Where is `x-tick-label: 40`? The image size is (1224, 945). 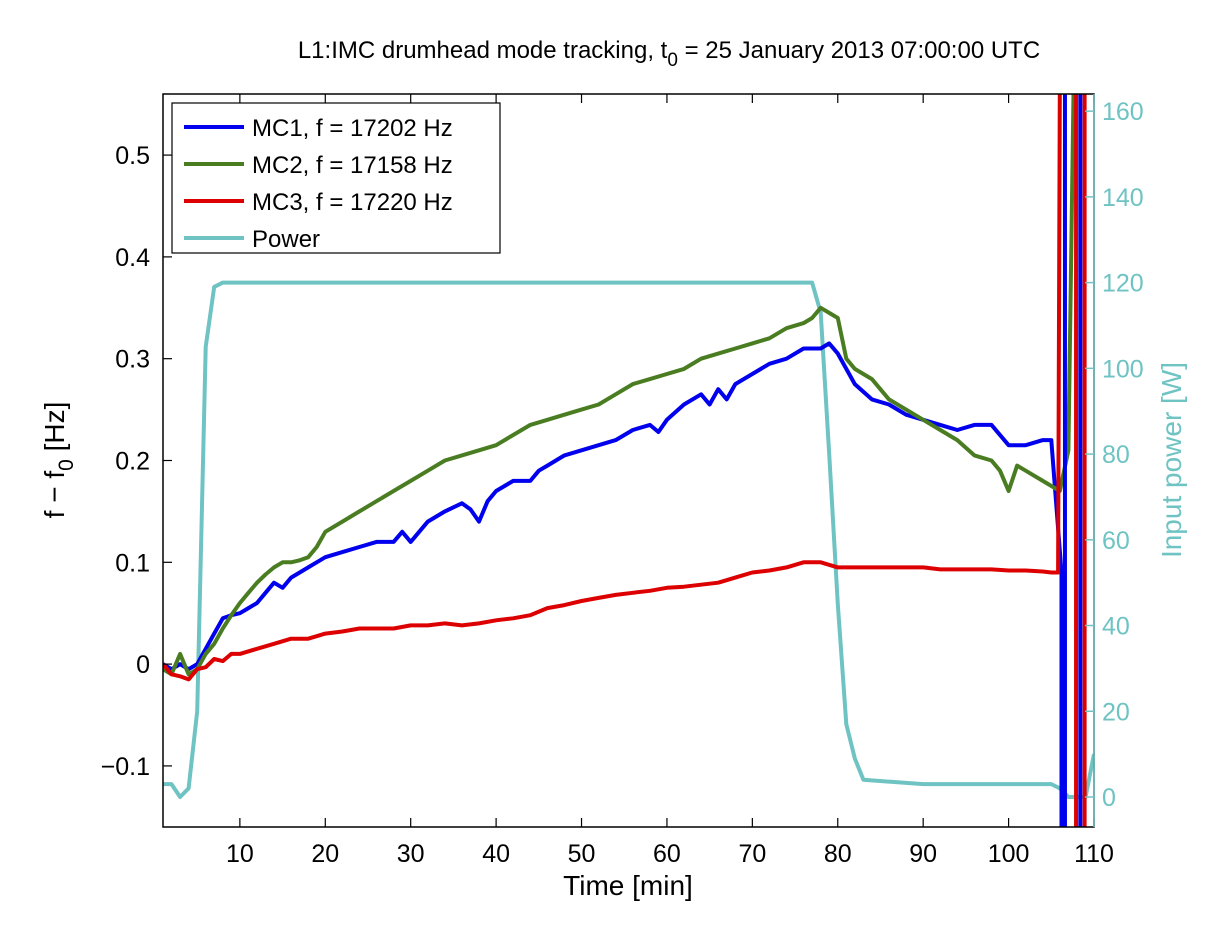 x-tick-label: 40 is located at coordinates (496, 854).